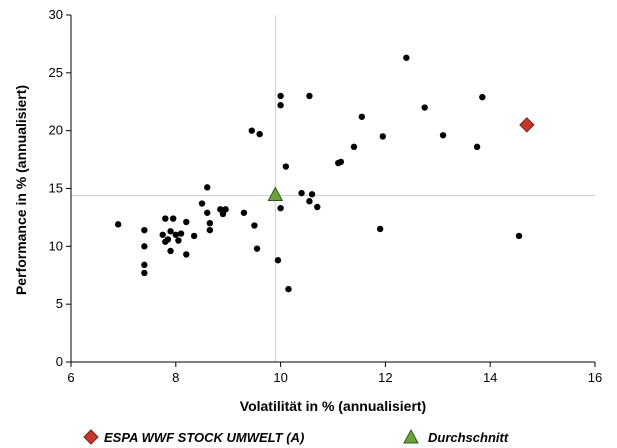 The height and width of the screenshot is (448, 617). I want to click on y-tick-label: 0, so click(59, 361).